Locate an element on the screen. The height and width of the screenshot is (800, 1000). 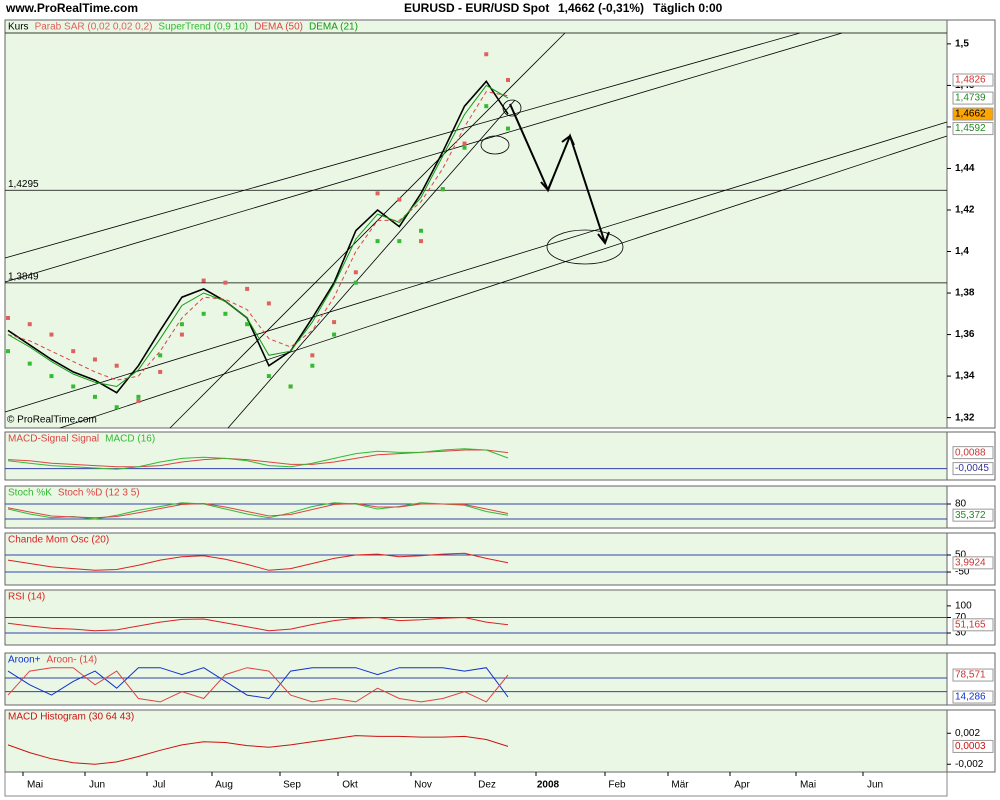
legend-entry: Aroon+ is located at coordinates (24, 660).